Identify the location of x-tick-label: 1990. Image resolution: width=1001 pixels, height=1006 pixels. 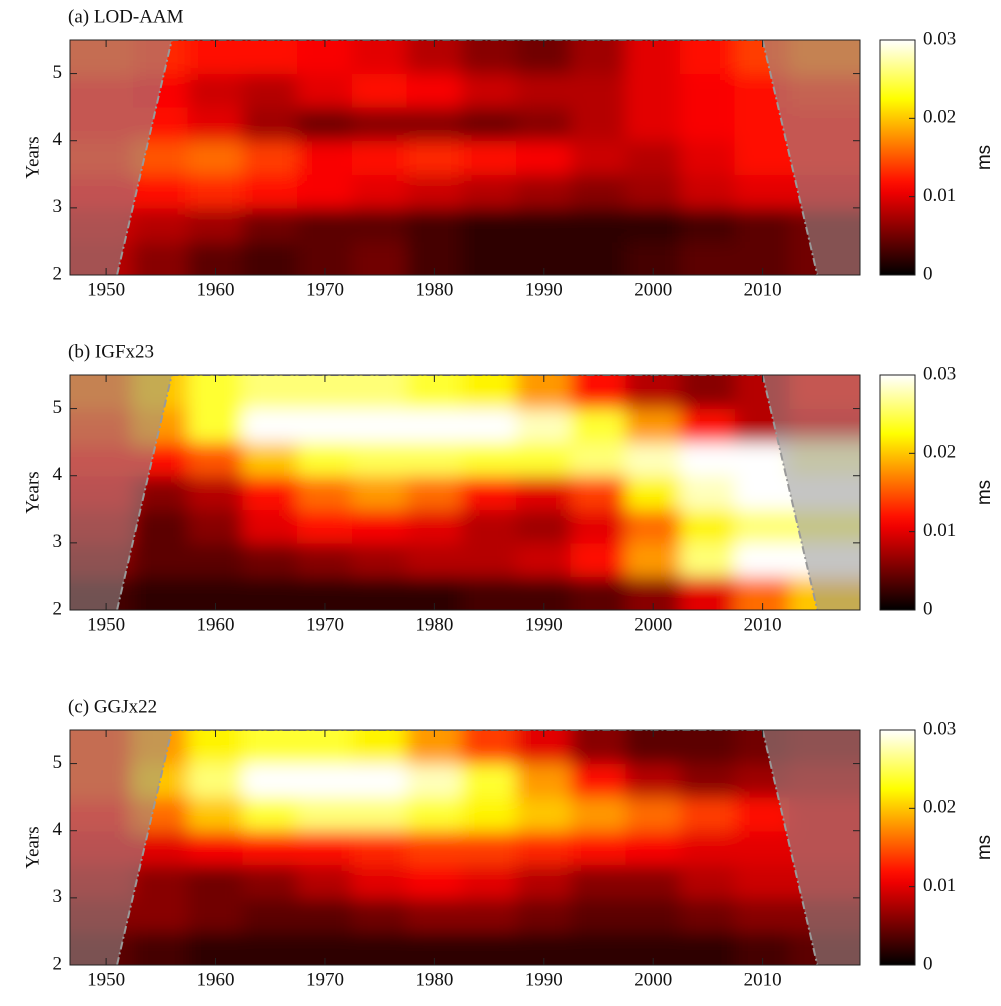
(544, 624).